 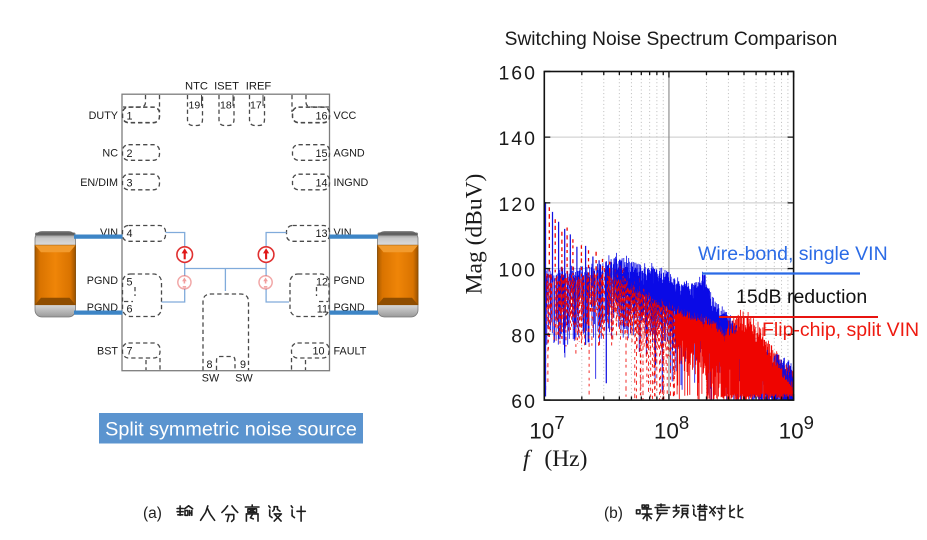 I want to click on svg-text: (Hz), so click(x=565, y=459).